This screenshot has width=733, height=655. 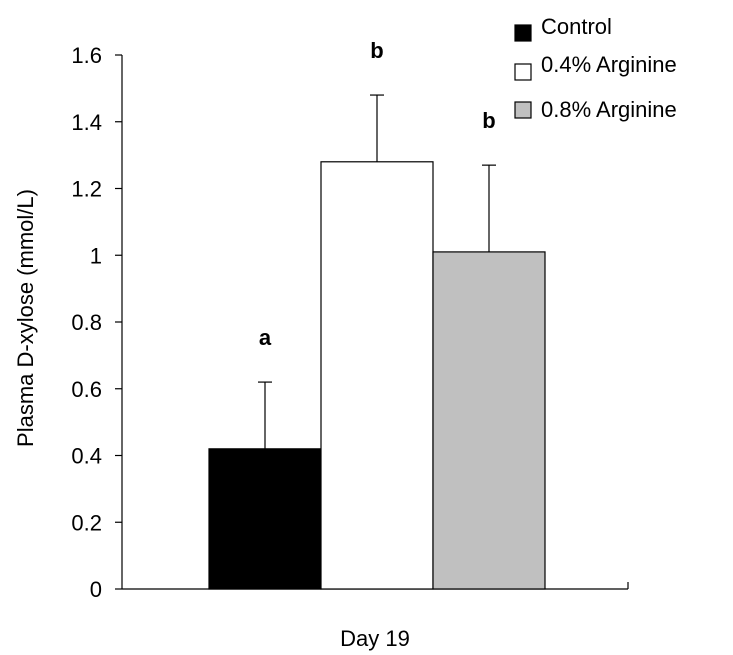 I want to click on y-tick-label: 0, so click(x=96, y=589).